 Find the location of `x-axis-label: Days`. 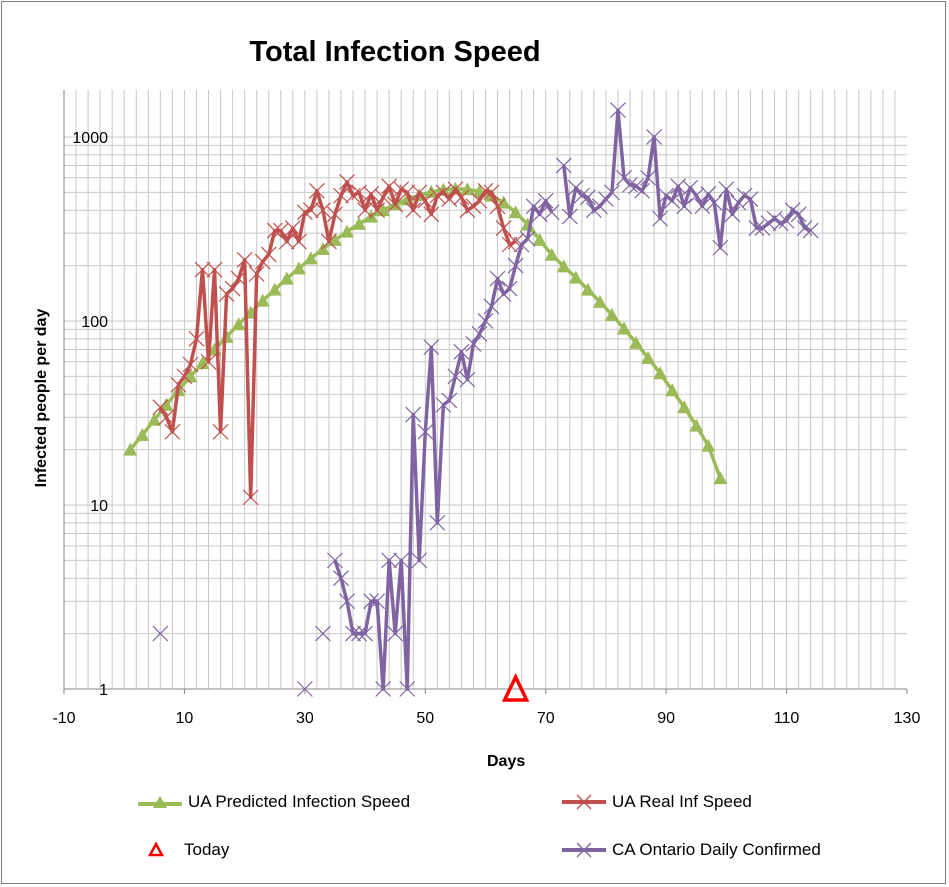

x-axis-label: Days is located at coordinates (506, 761).